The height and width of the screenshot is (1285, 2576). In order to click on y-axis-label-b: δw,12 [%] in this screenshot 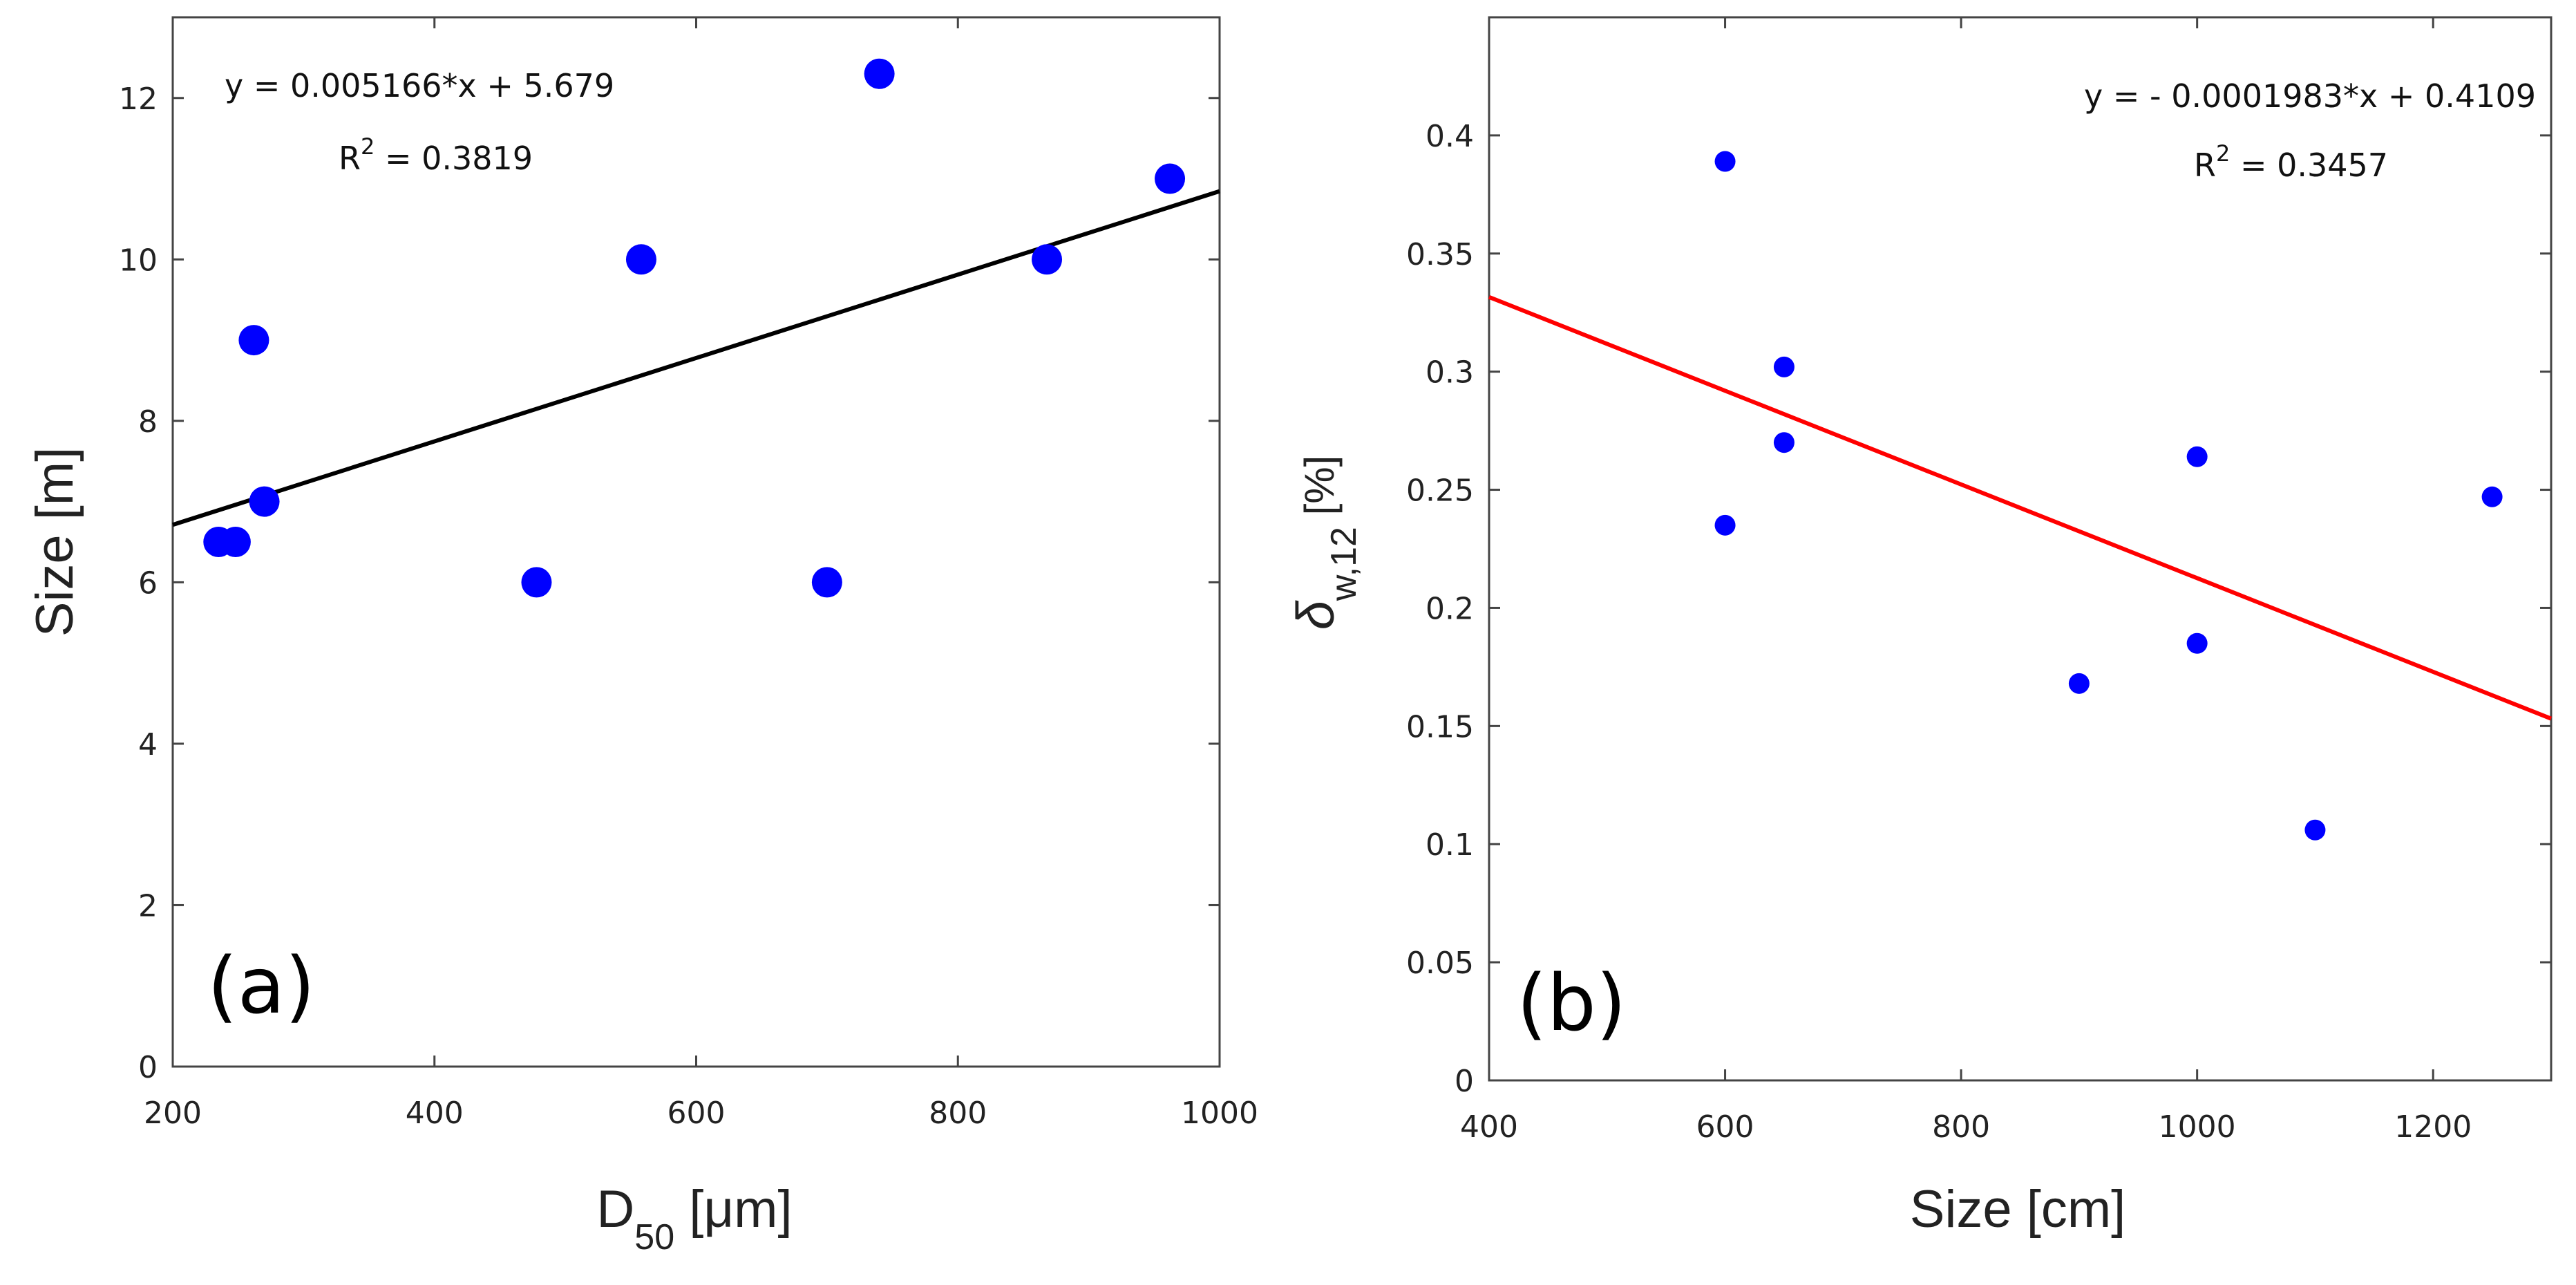, I will do `click(1325, 543)`.